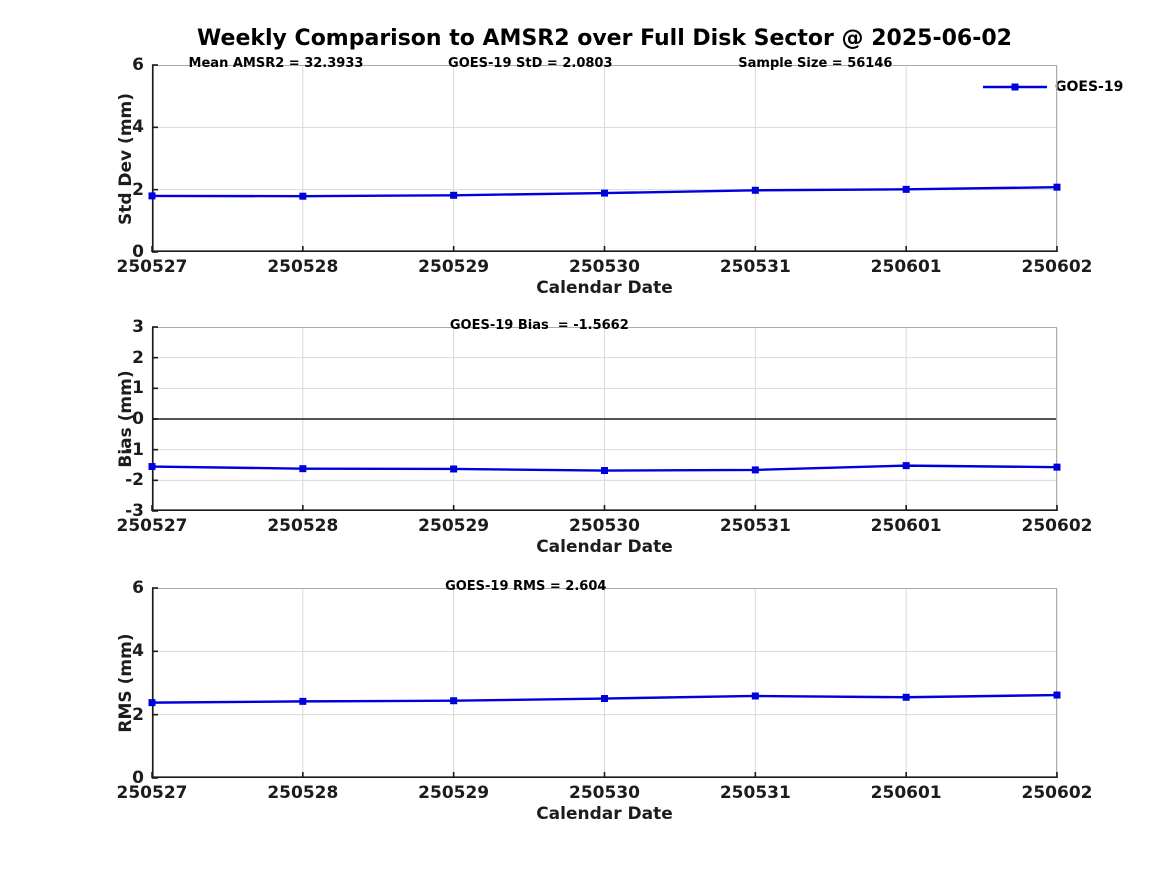 This screenshot has height=875, width=1167. What do you see at coordinates (138, 388) in the screenshot?
I see `y-tick-label: 1` at bounding box center [138, 388].